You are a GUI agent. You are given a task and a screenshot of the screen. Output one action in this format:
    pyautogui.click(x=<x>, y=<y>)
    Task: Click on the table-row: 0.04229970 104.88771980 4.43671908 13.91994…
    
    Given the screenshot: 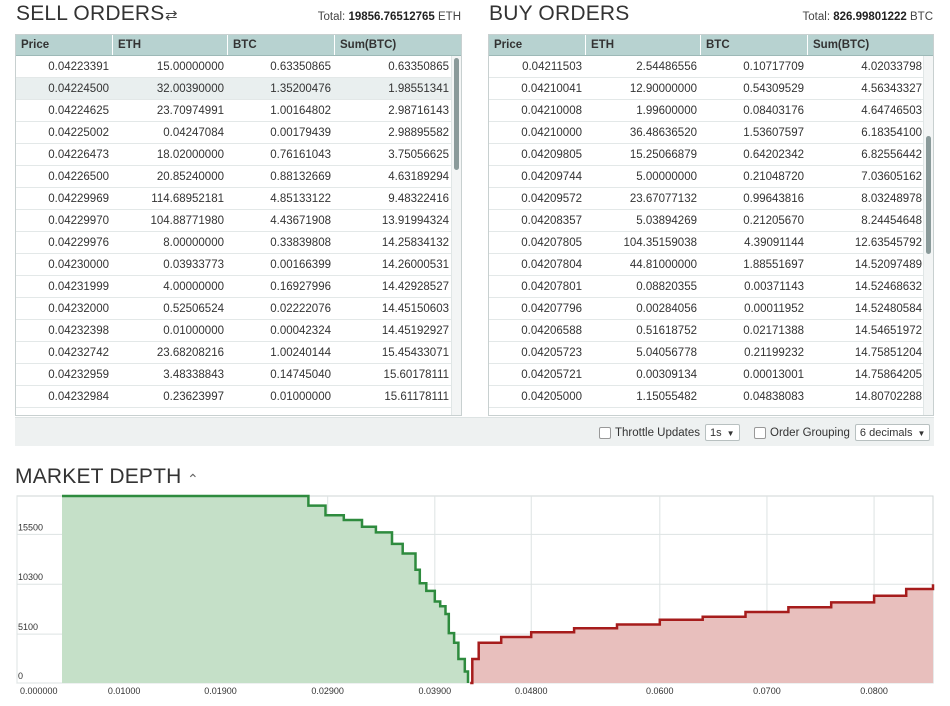 What is the action you would take?
    pyautogui.click(x=238, y=221)
    